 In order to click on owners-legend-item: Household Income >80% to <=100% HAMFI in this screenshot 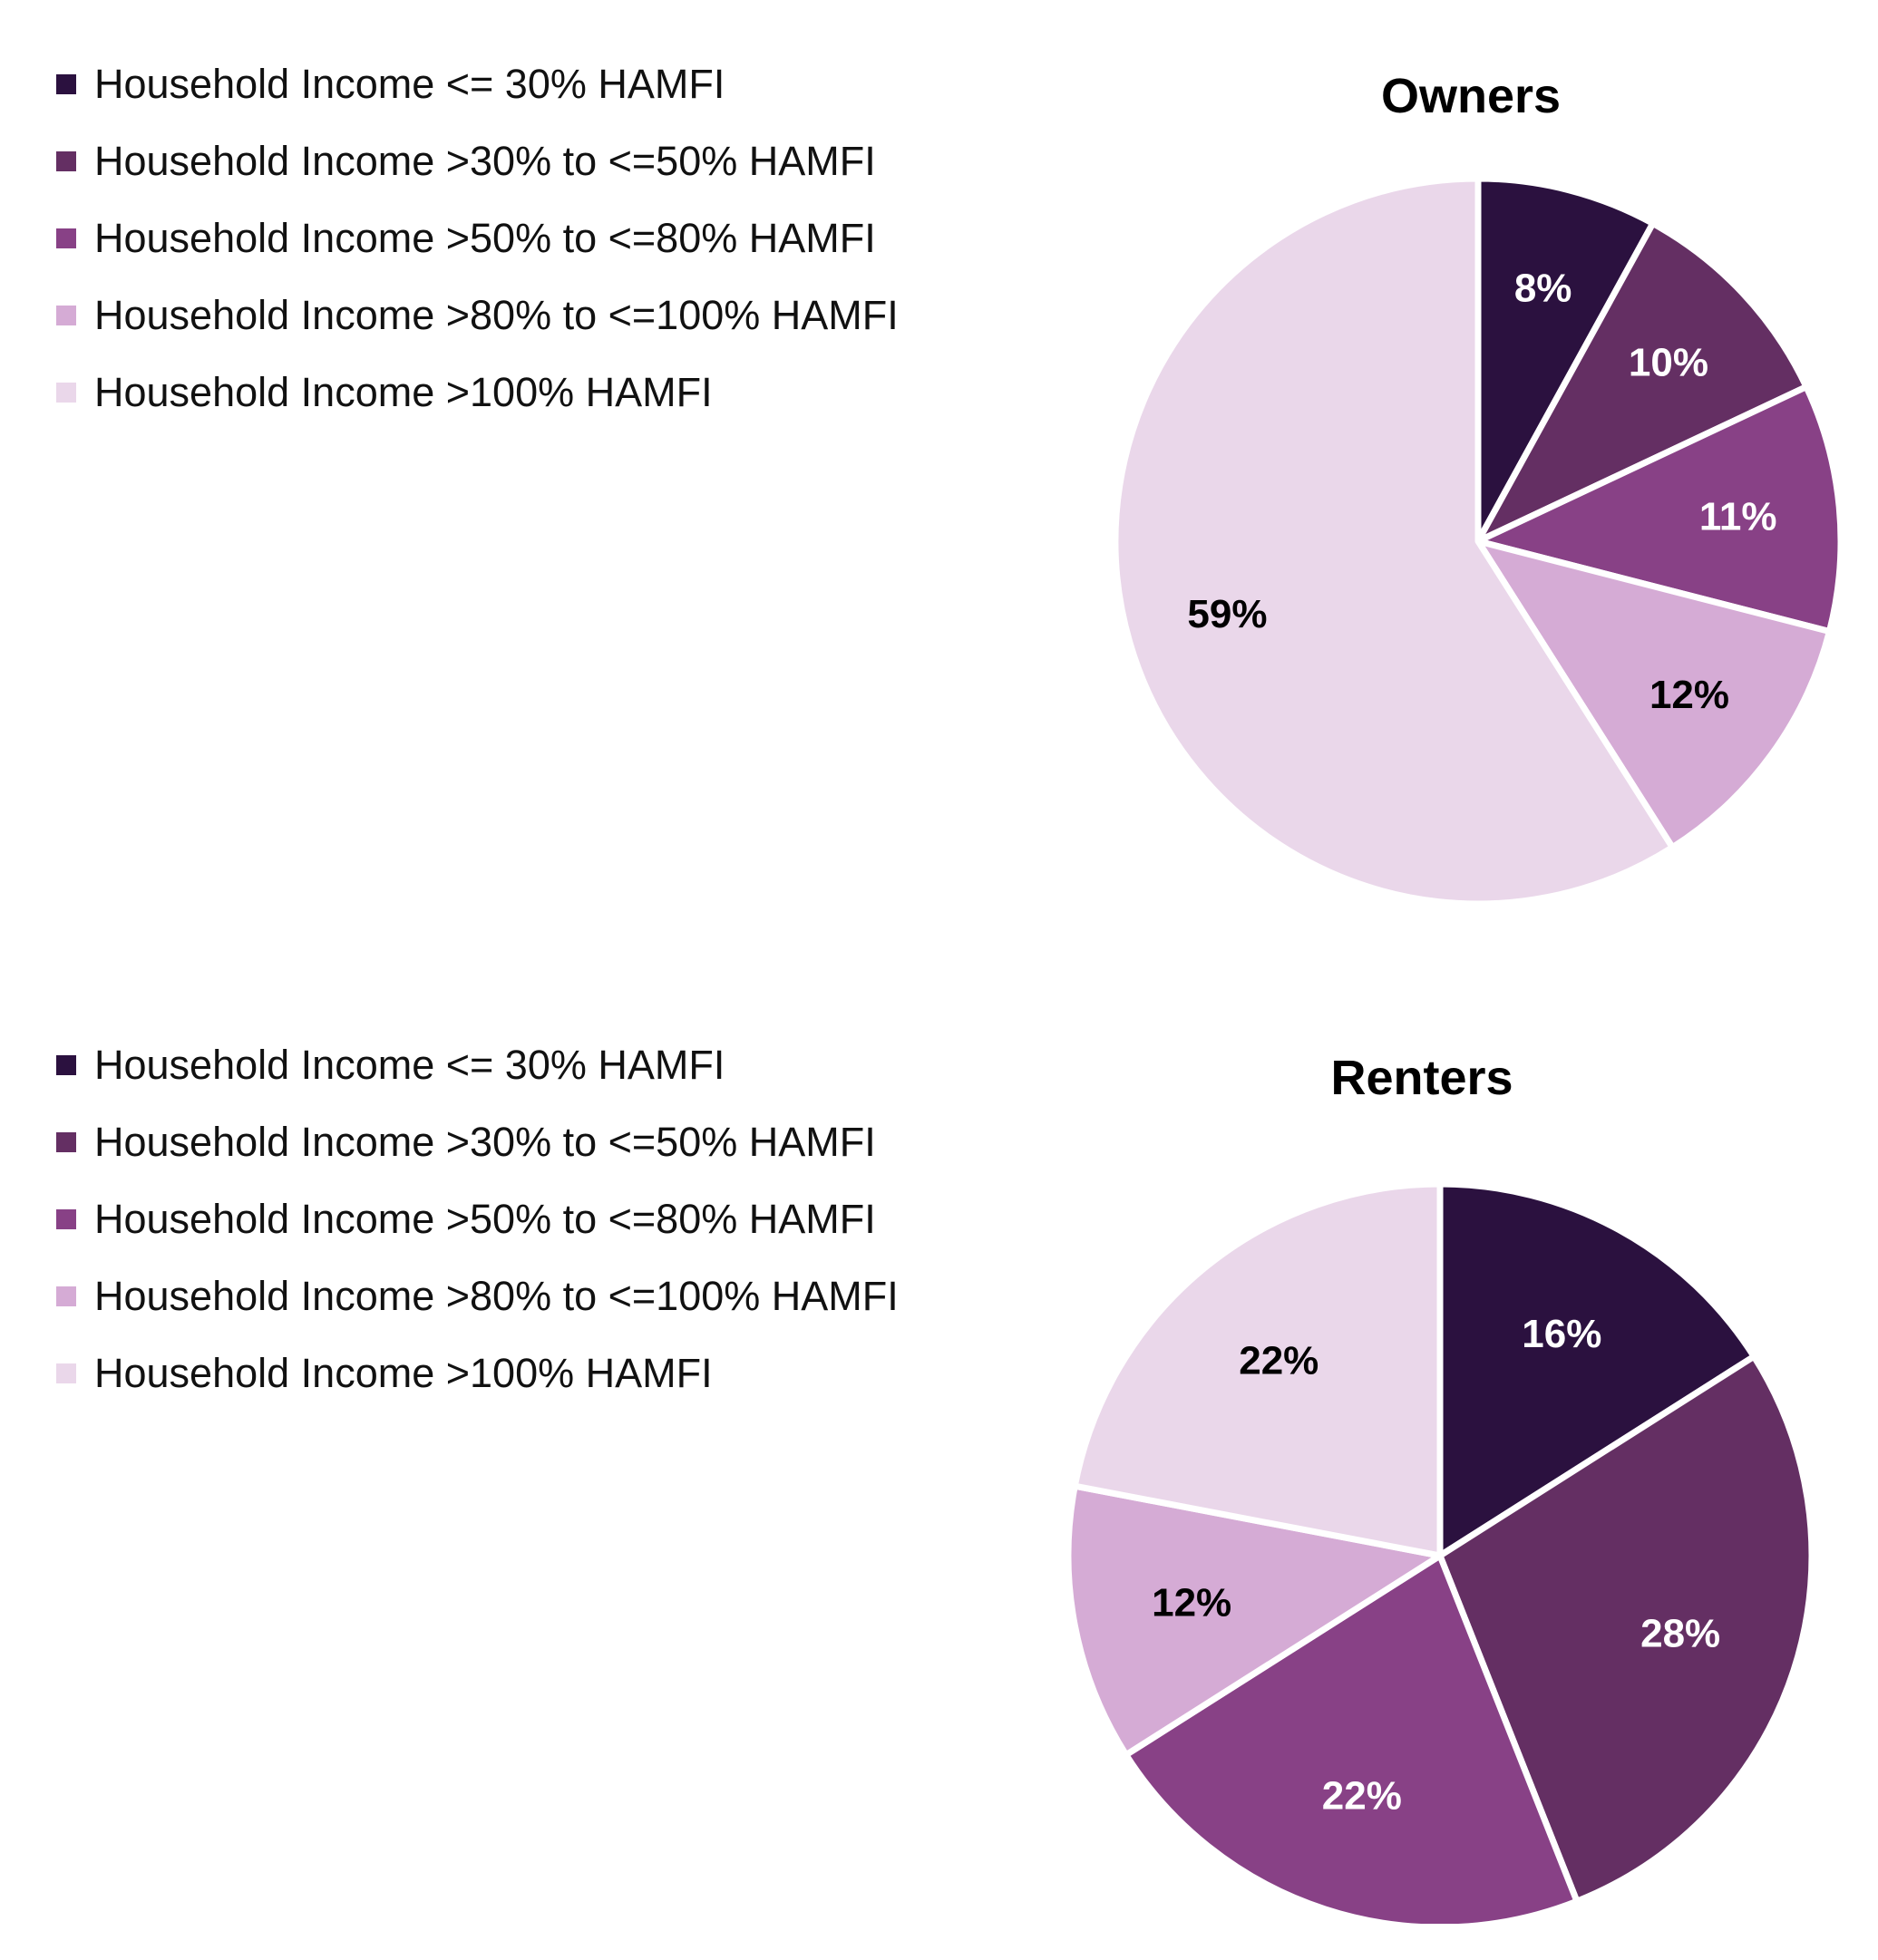, I will do `click(477, 315)`.